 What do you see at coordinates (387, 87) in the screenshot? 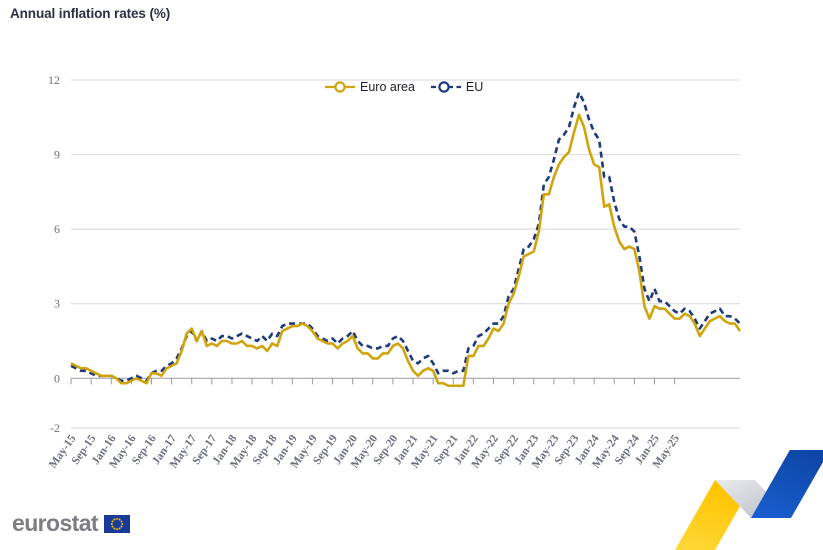
I see `legend-label-euro-area: Euro area` at bounding box center [387, 87].